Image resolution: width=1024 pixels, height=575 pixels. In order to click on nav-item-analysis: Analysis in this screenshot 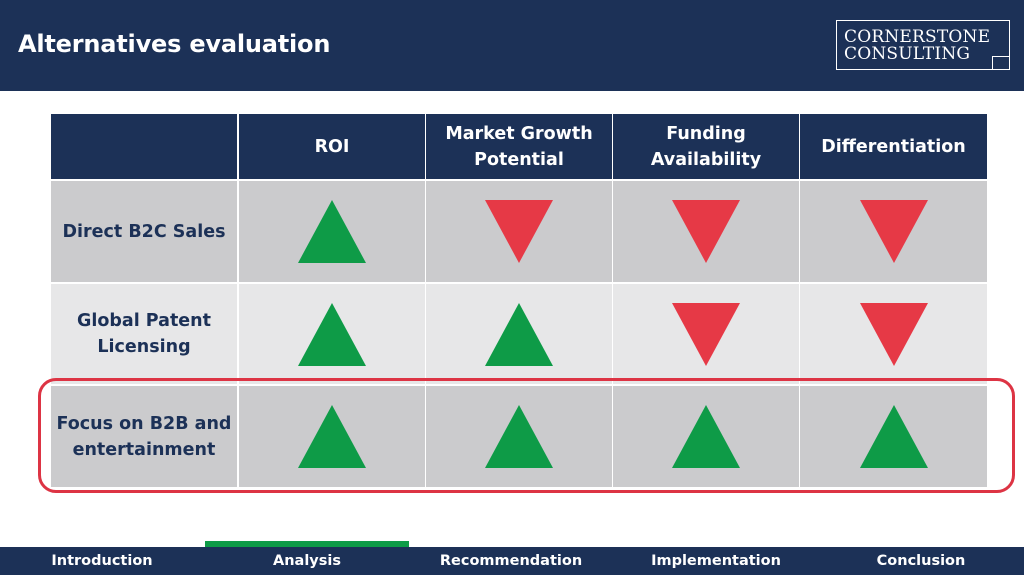, I will do `click(307, 561)`.